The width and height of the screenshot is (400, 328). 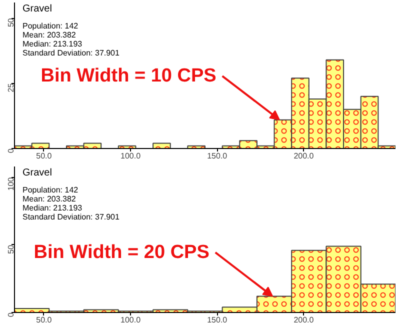 I want to click on annotation: Bin Width = 10 CPS, so click(x=128, y=76).